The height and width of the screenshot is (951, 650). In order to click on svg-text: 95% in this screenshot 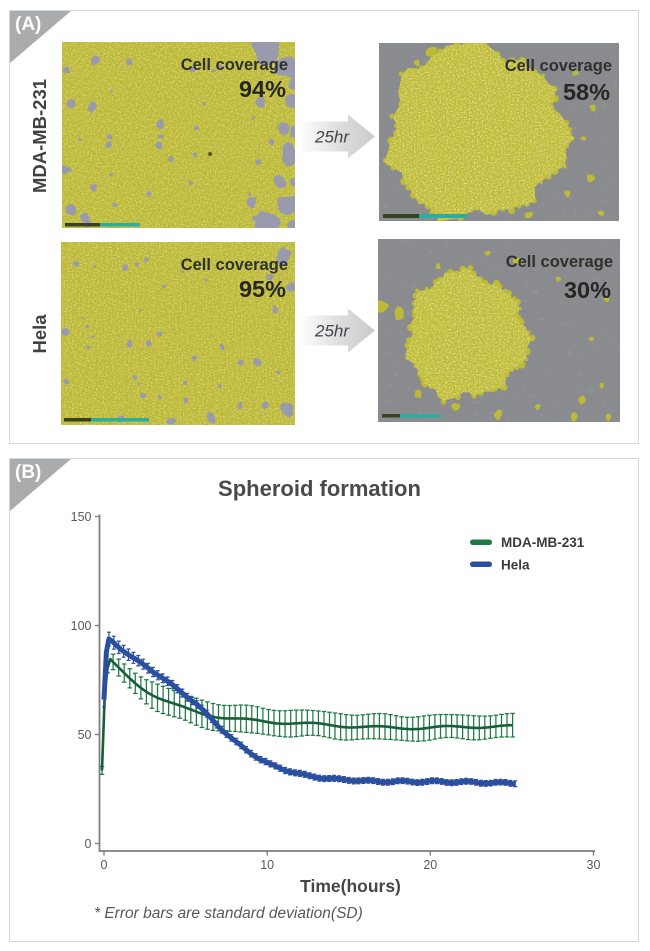, I will do `click(262, 289)`.